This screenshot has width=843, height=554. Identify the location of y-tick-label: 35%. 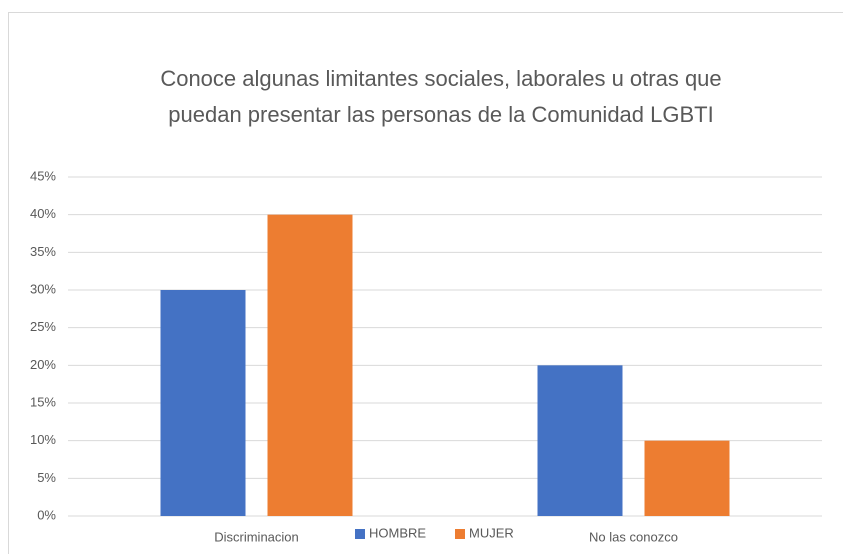
(43, 251).